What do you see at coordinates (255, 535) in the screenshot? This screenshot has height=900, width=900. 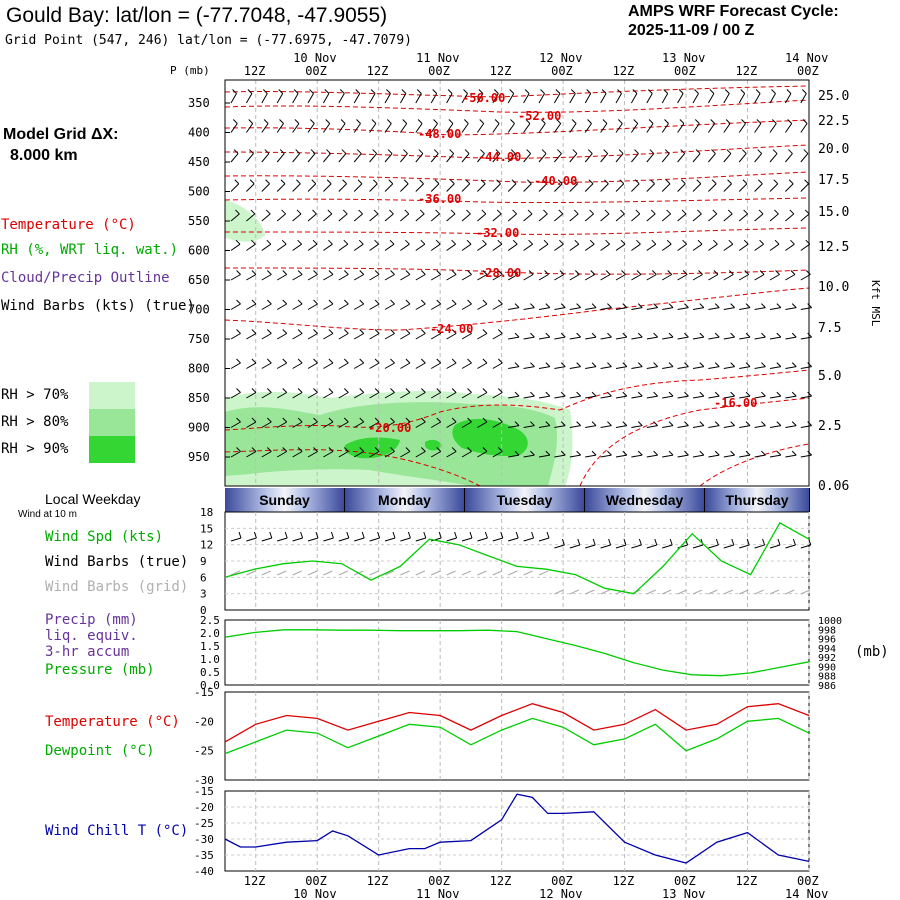 I see `wind-barb-10m-flag` at bounding box center [255, 535].